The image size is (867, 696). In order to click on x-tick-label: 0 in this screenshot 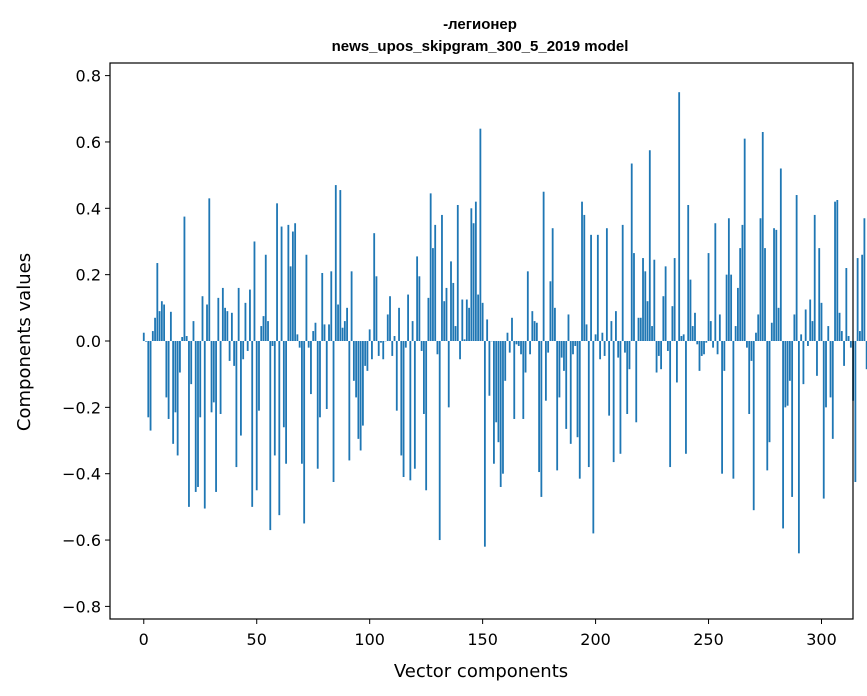, I will do `click(144, 639)`.